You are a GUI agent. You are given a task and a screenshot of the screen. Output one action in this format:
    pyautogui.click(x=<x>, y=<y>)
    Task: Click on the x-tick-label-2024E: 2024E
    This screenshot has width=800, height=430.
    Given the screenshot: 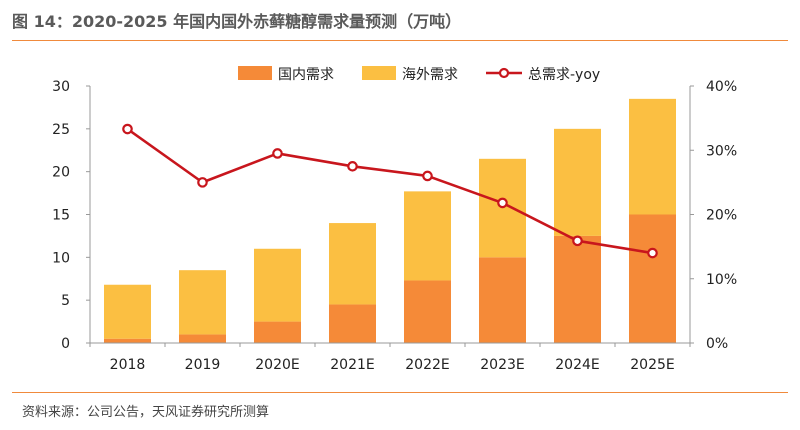 What is the action you would take?
    pyautogui.click(x=577, y=365)
    